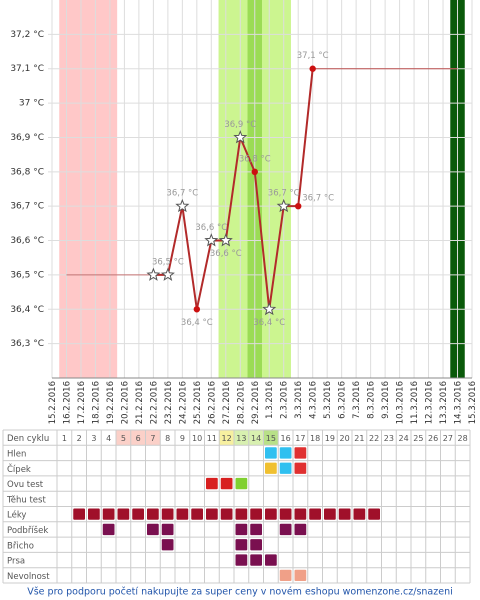  What do you see at coordinates (16, 454) in the screenshot?
I see `row-label: Hlen` at bounding box center [16, 454].